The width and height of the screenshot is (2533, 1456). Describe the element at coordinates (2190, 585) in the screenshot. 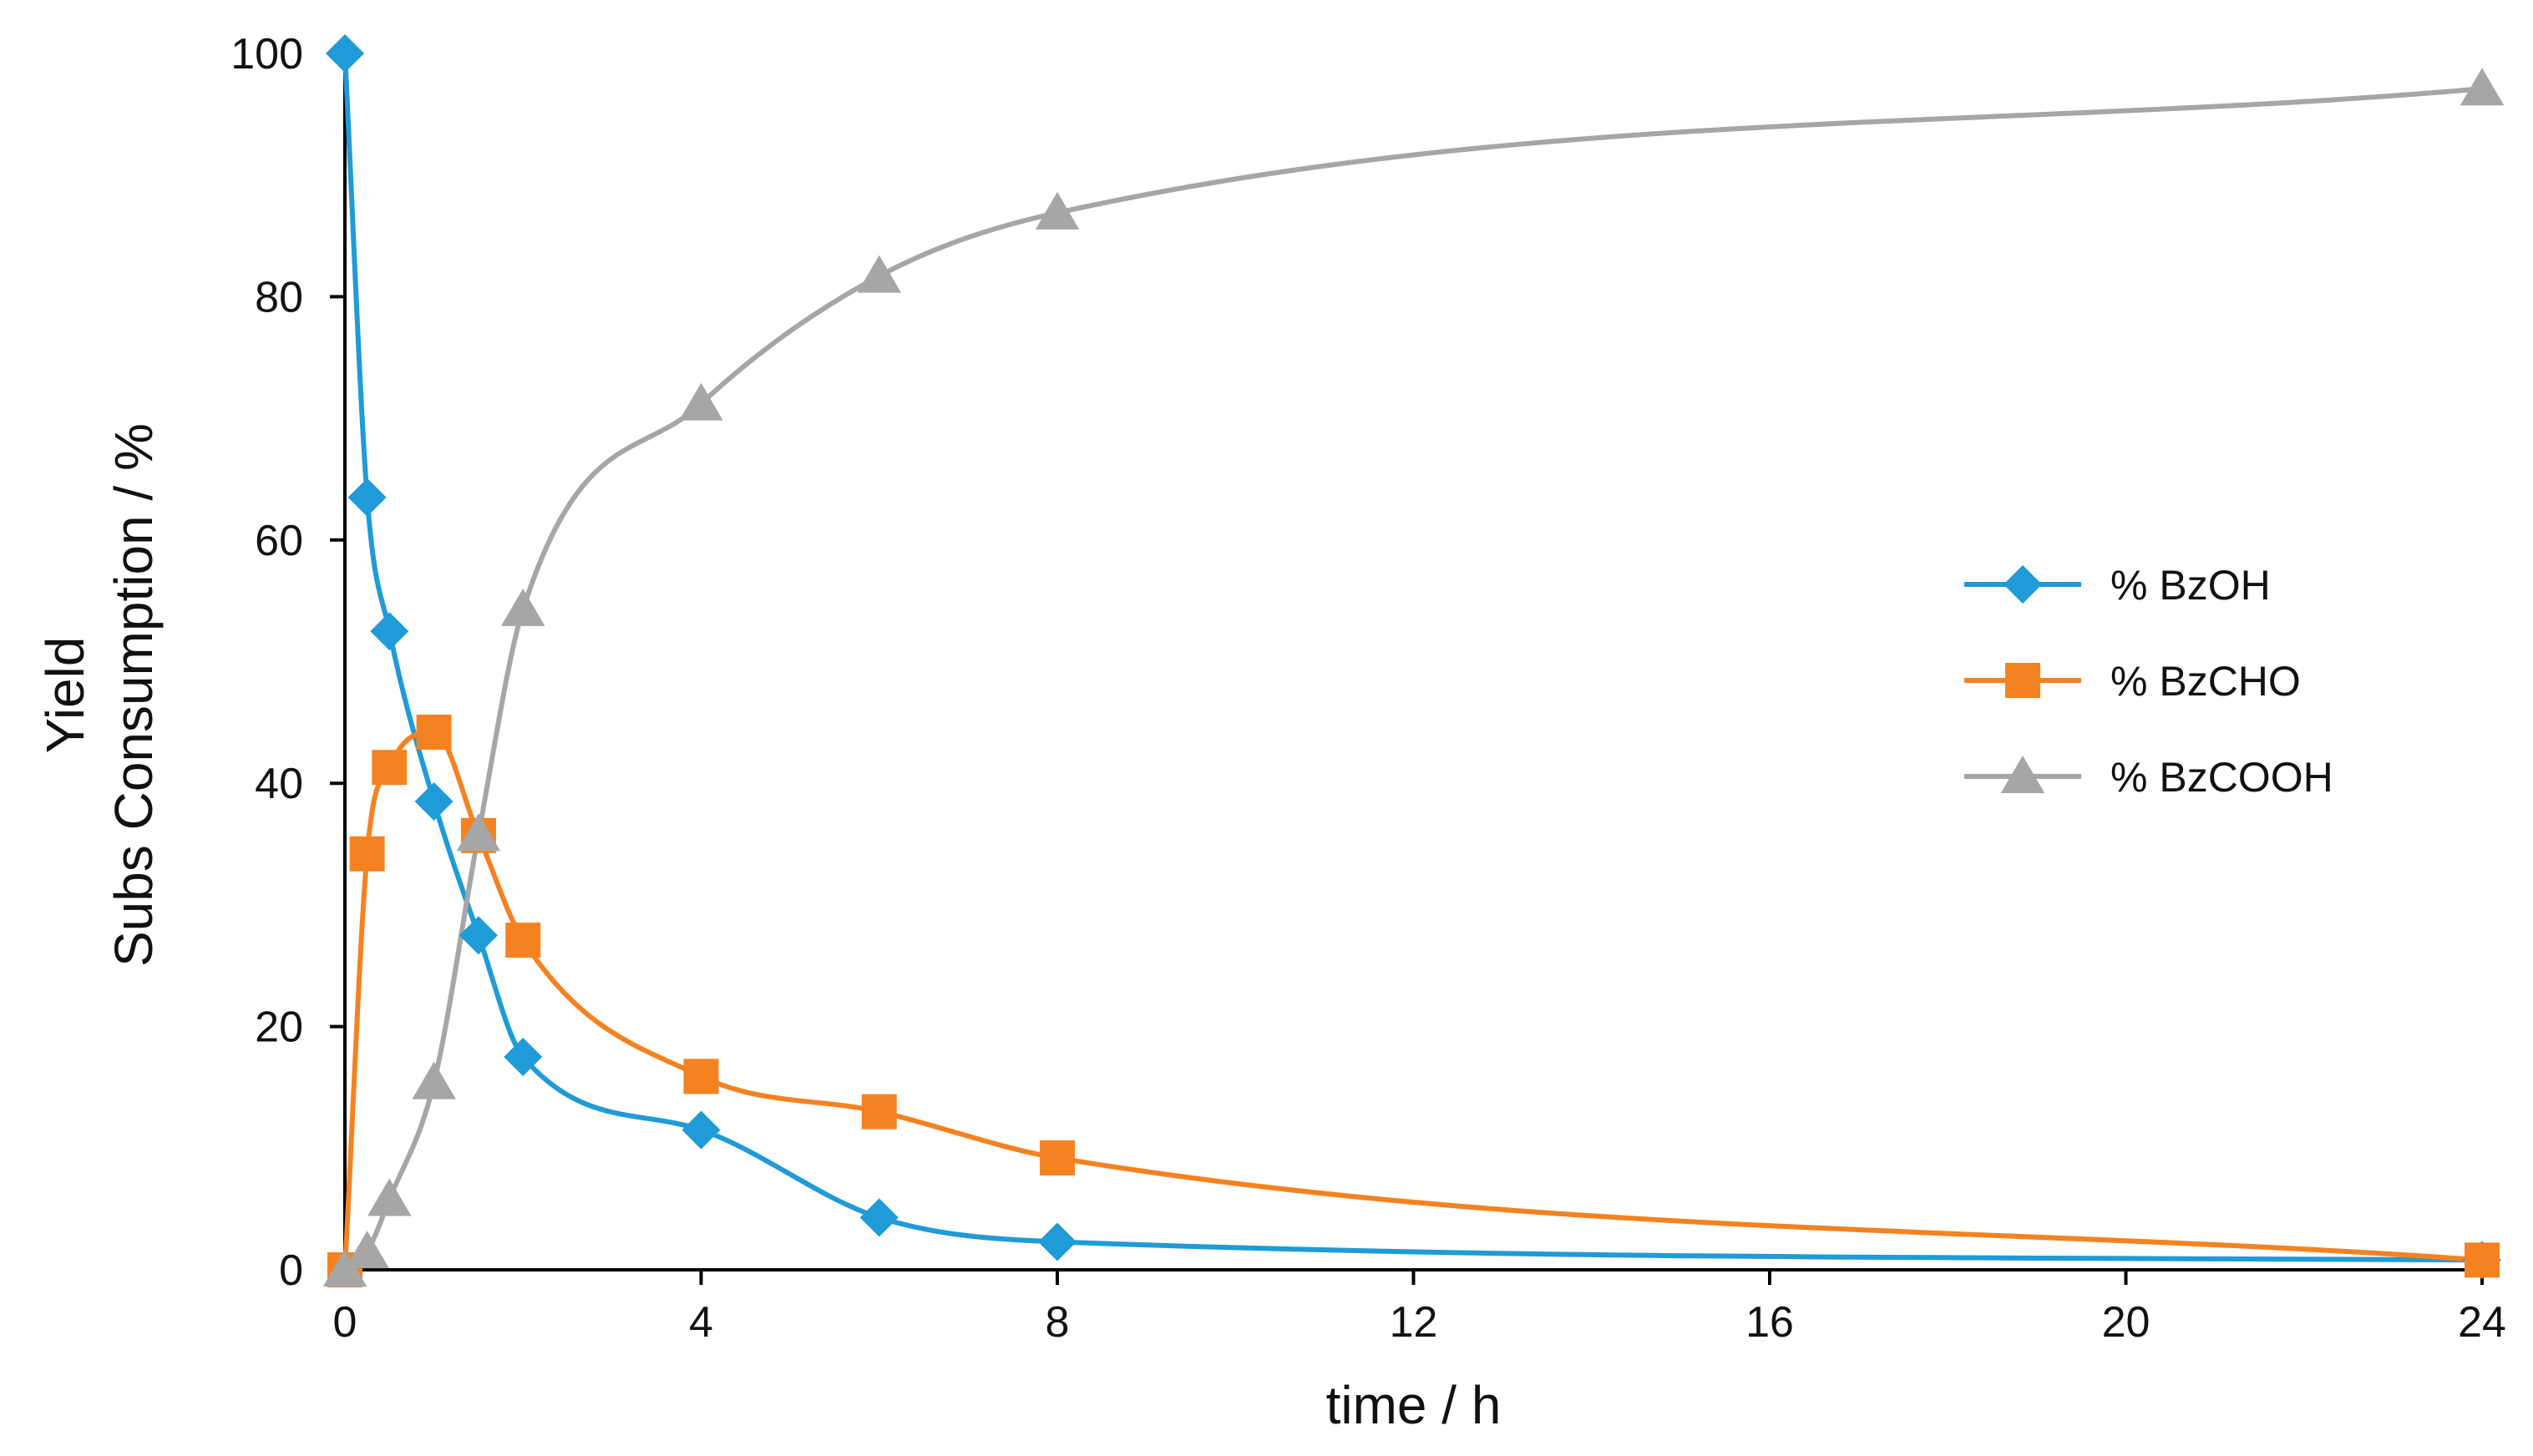

I see `legend-label-bzoh: % BzOH` at that location.